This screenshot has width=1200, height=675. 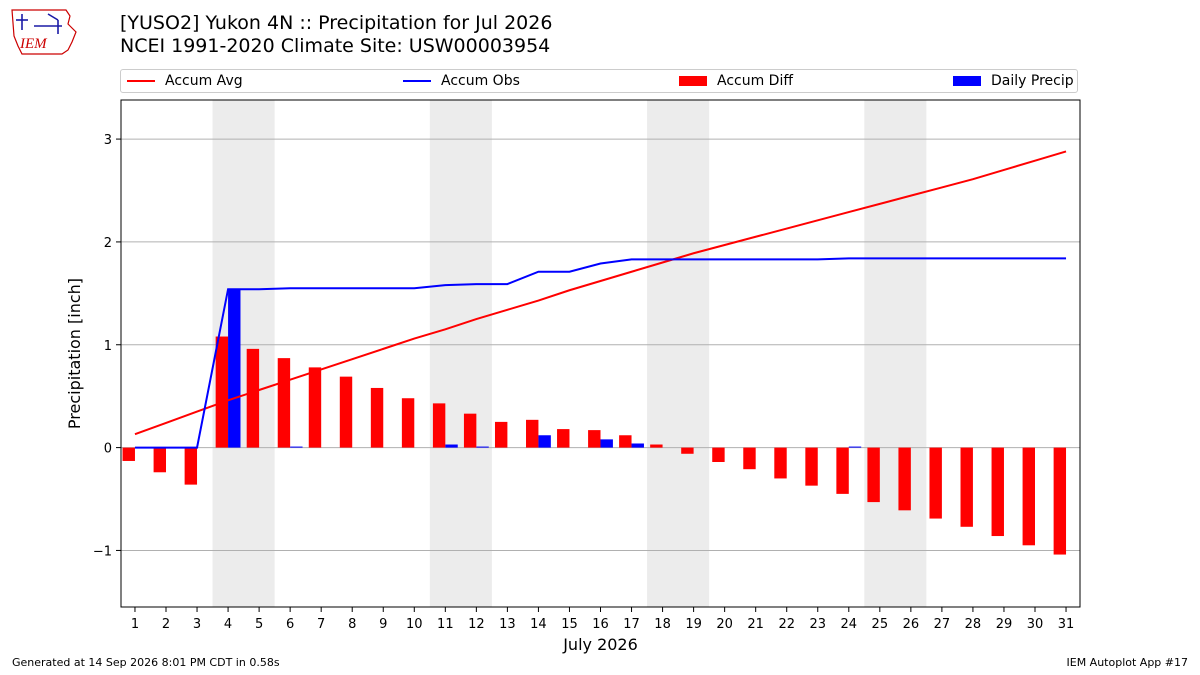 I want to click on x-tick-label: 22, so click(x=786, y=624).